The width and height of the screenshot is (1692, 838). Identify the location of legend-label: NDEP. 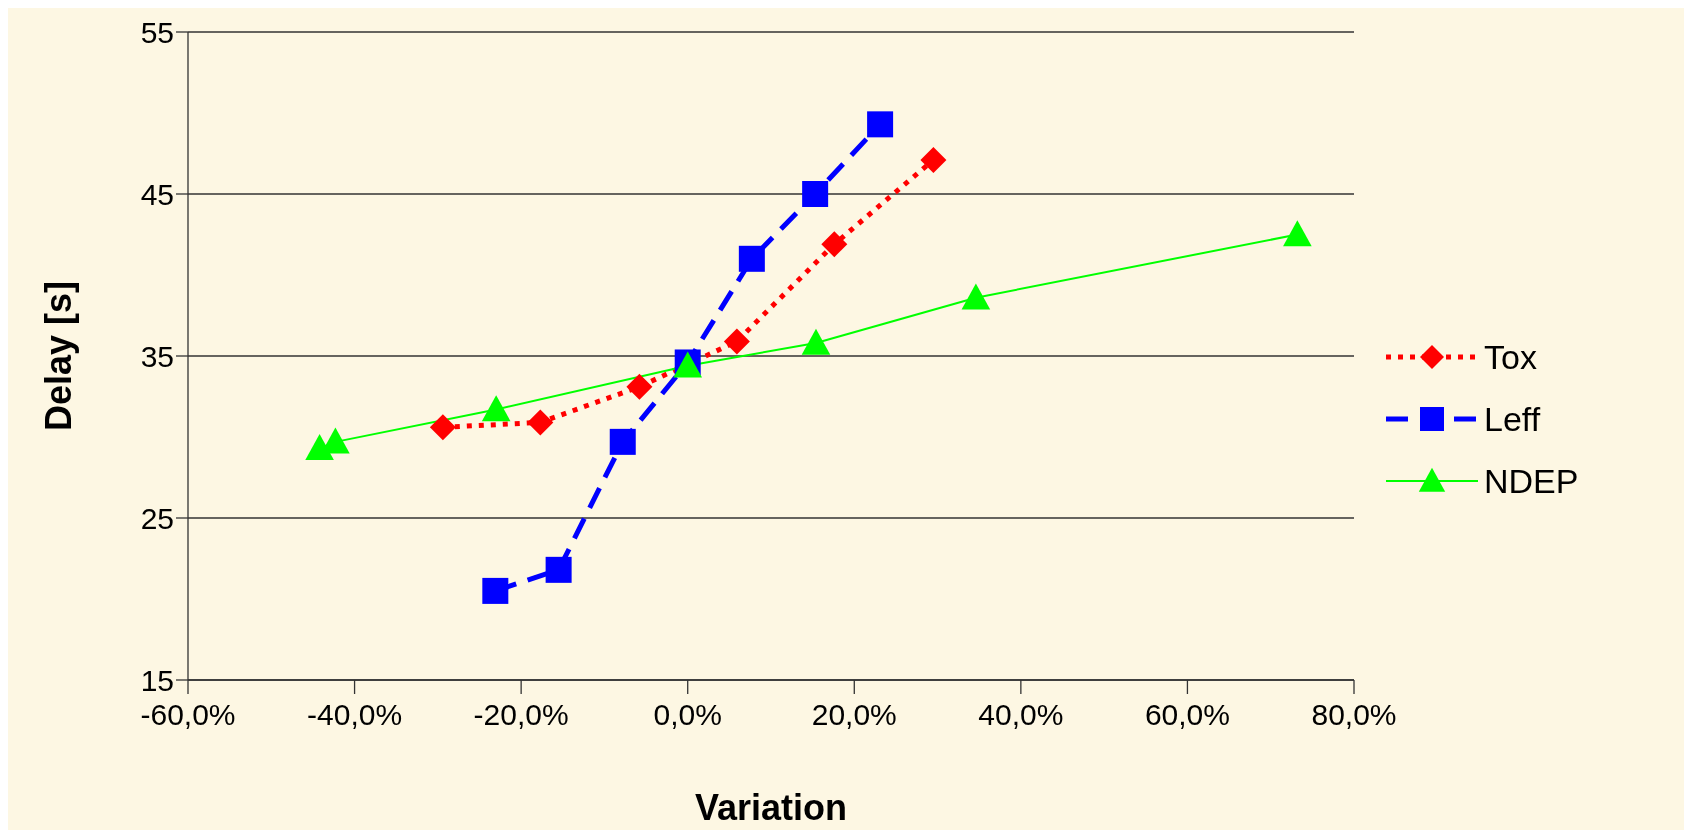
(1531, 481).